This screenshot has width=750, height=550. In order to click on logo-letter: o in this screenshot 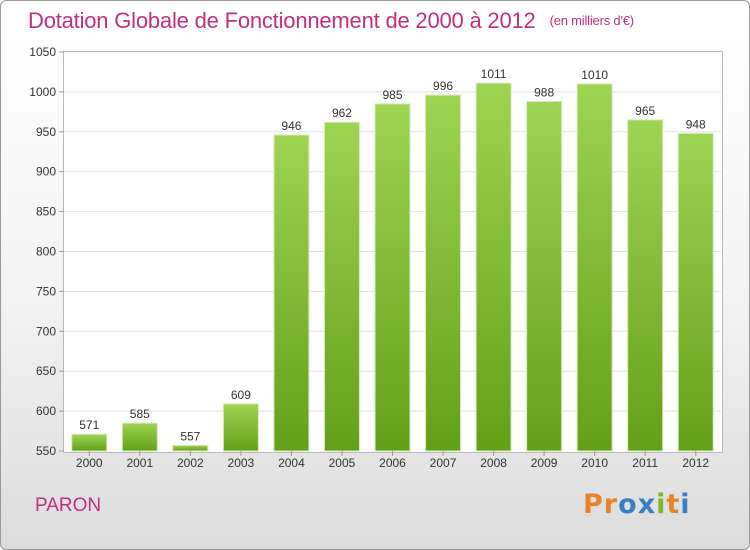, I will do `click(628, 504)`.